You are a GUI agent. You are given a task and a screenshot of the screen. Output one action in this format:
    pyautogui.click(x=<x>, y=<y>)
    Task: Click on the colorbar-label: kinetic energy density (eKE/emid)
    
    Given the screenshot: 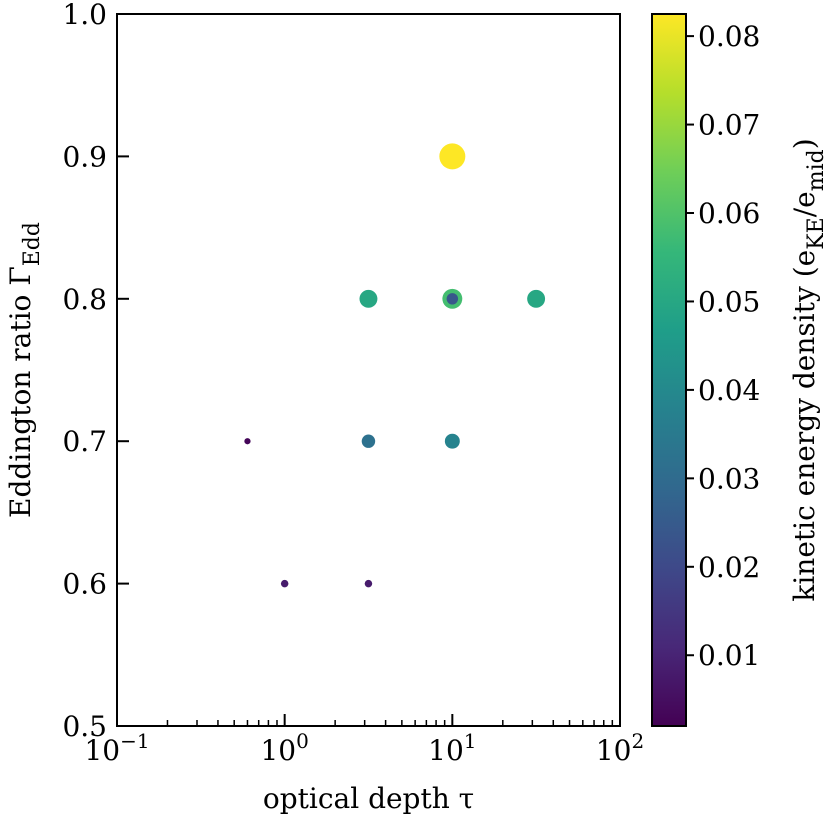 What is the action you would take?
    pyautogui.click(x=808, y=369)
    